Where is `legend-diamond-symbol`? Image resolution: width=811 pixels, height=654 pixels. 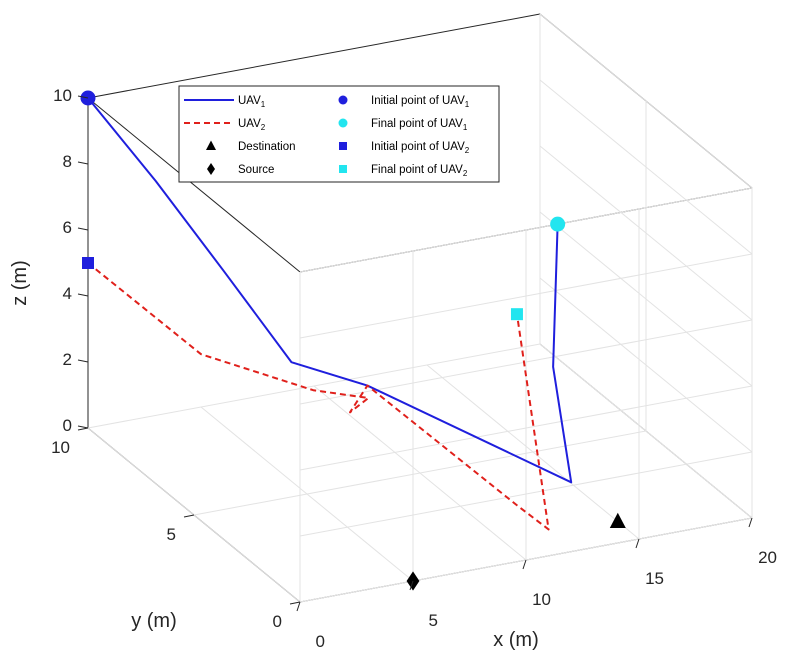 legend-diamond-symbol is located at coordinates (211, 169).